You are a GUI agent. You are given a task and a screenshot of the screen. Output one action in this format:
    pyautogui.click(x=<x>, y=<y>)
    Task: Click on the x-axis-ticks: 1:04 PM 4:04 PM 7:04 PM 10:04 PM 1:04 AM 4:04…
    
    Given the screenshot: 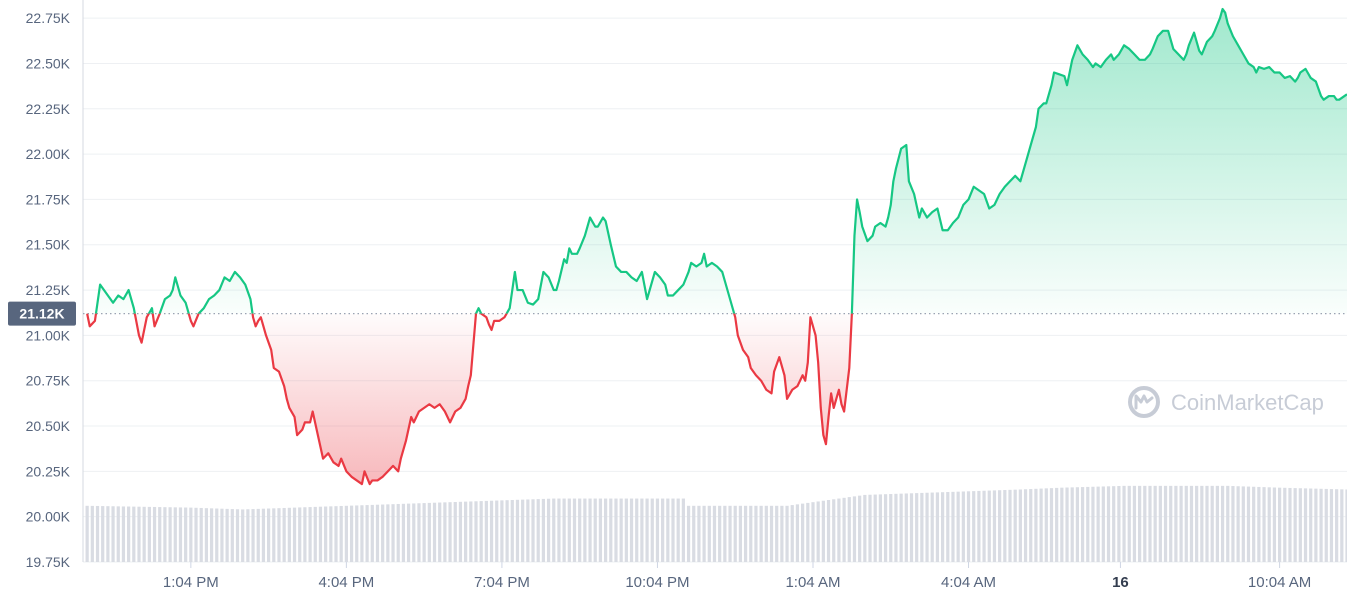 What is the action you would take?
    pyautogui.click(x=737, y=576)
    